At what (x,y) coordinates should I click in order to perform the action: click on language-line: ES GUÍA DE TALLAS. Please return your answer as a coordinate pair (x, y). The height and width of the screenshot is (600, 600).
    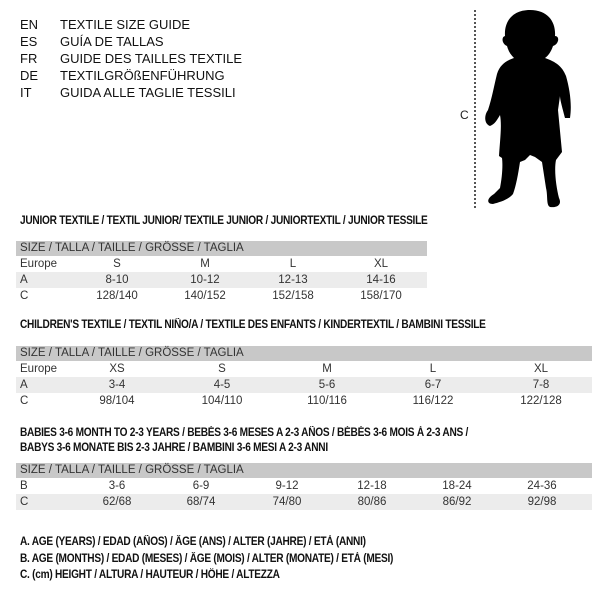
    Looking at the image, I should click on (92, 41).